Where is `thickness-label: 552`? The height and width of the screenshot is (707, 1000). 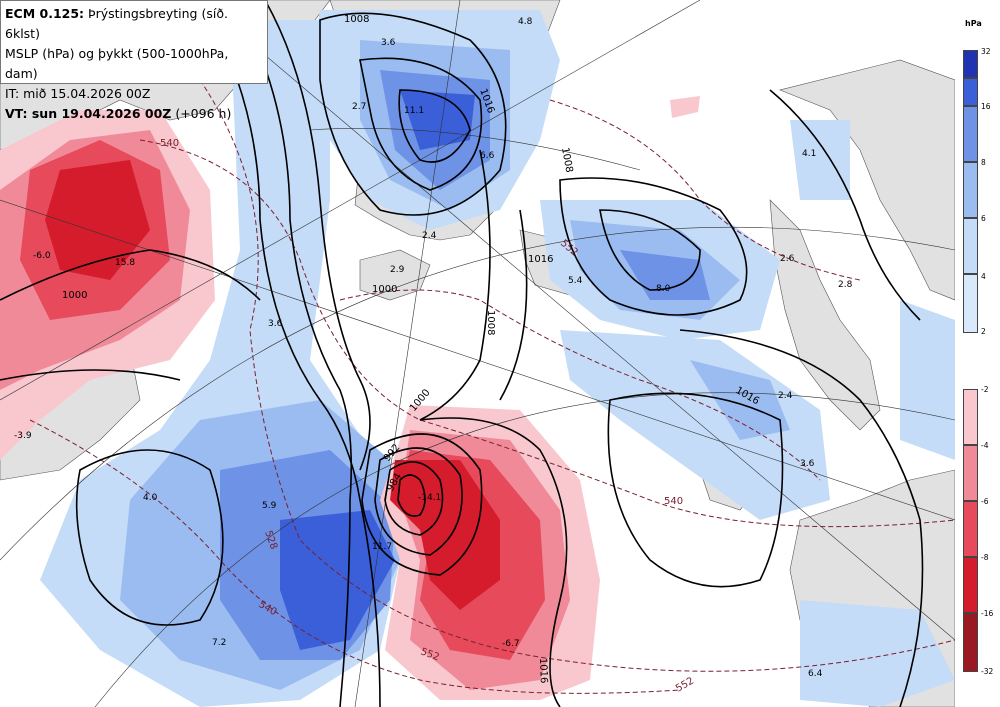
thickness-label: 552 is located at coordinates (685, 685).